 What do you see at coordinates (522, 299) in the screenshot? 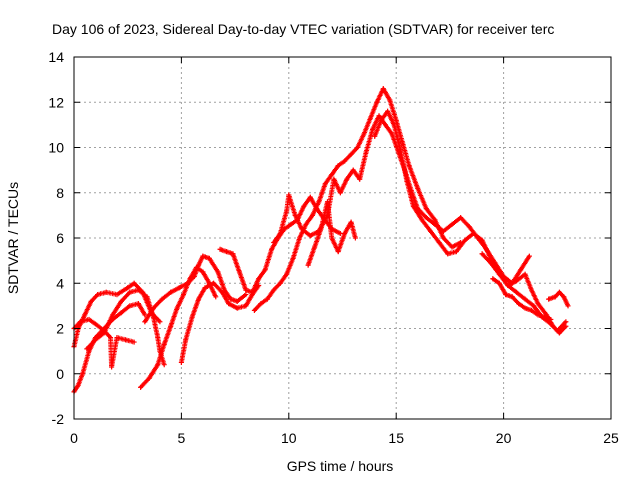
I see `series-sat-n` at bounding box center [522, 299].